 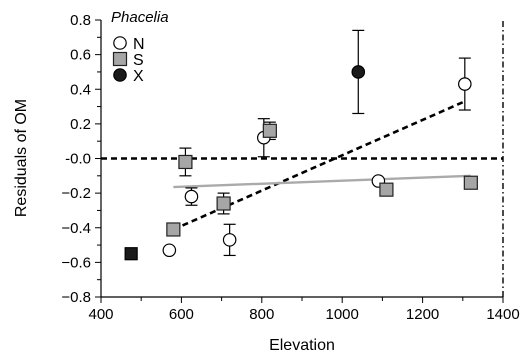 What do you see at coordinates (76, 193) in the screenshot?
I see `y-tick-label: −0.2` at bounding box center [76, 193].